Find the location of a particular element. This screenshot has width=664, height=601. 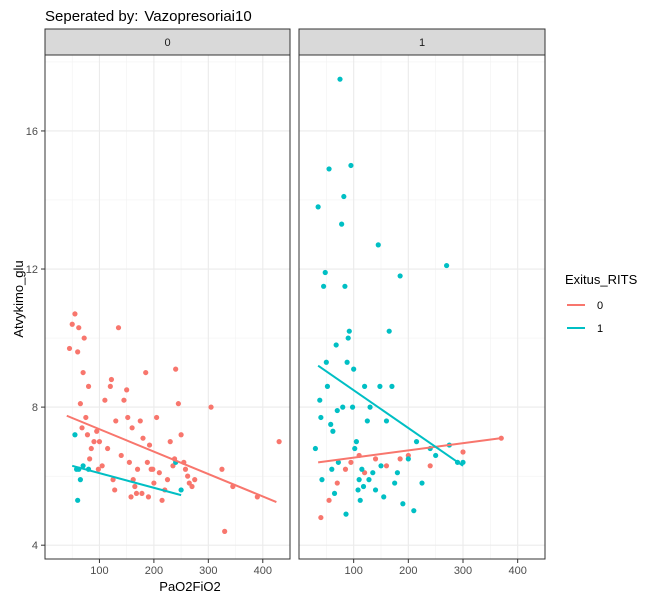

legend-label: 0 is located at coordinates (600, 306).